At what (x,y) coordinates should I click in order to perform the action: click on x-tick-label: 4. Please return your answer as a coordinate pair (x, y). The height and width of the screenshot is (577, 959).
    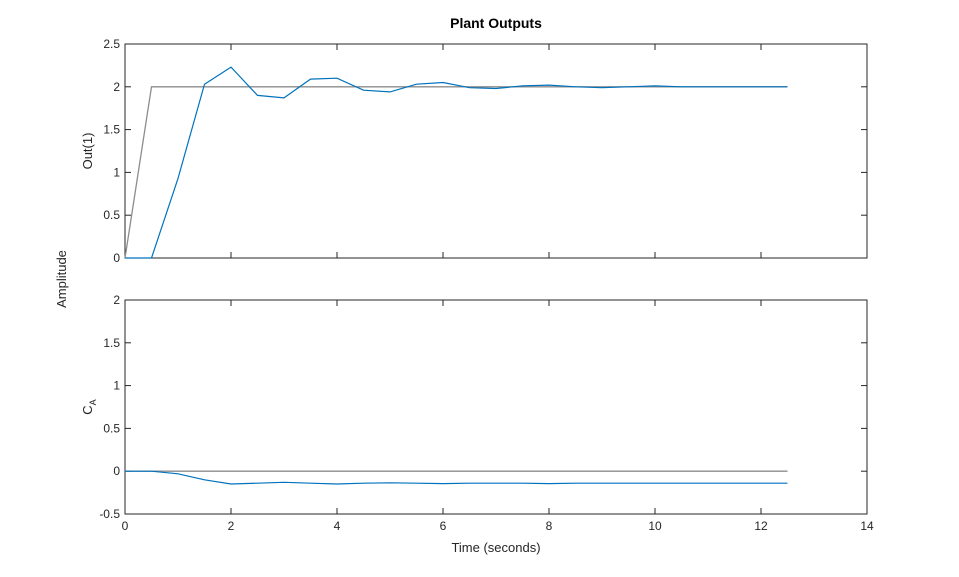
    Looking at the image, I should click on (337, 526).